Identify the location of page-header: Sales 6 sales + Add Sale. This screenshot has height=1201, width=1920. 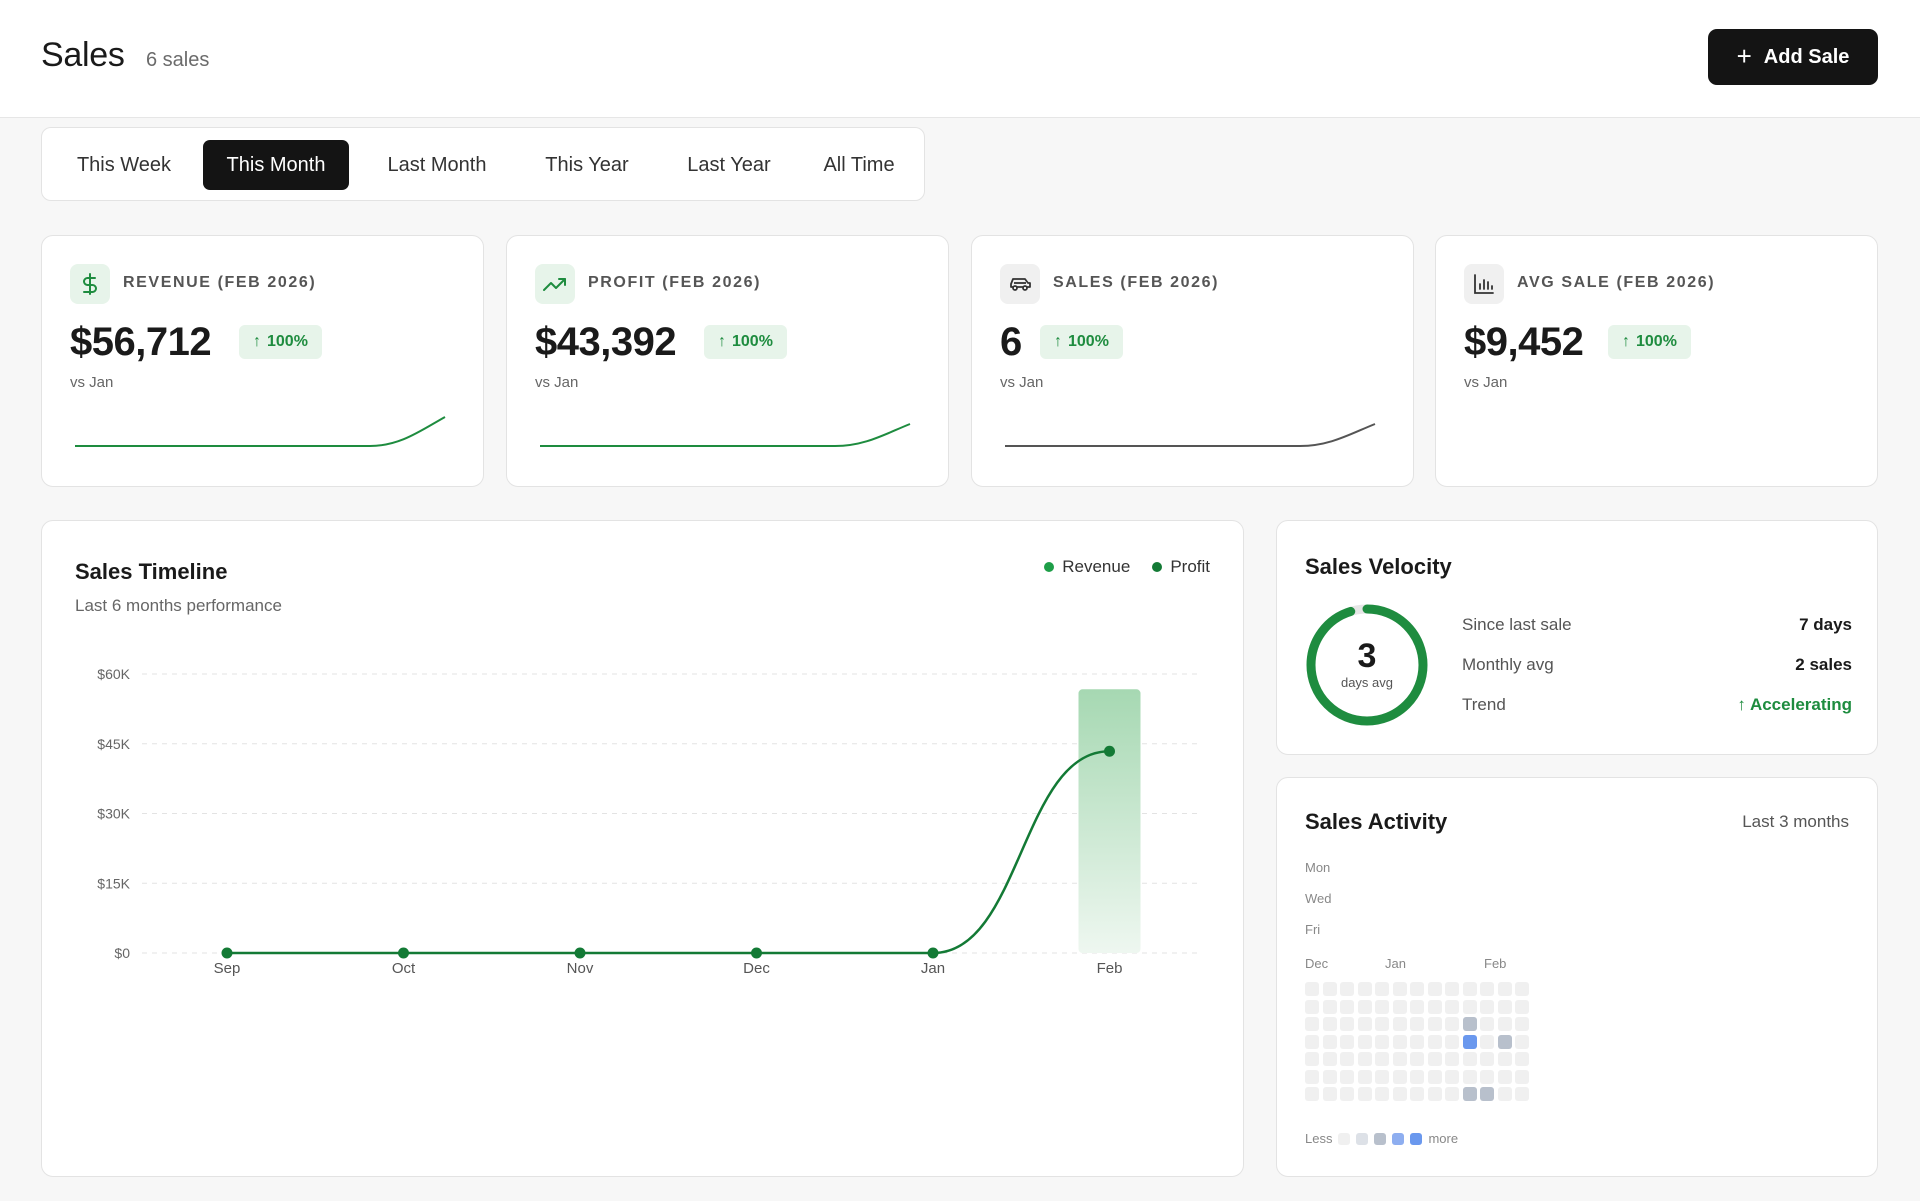
(960, 59).